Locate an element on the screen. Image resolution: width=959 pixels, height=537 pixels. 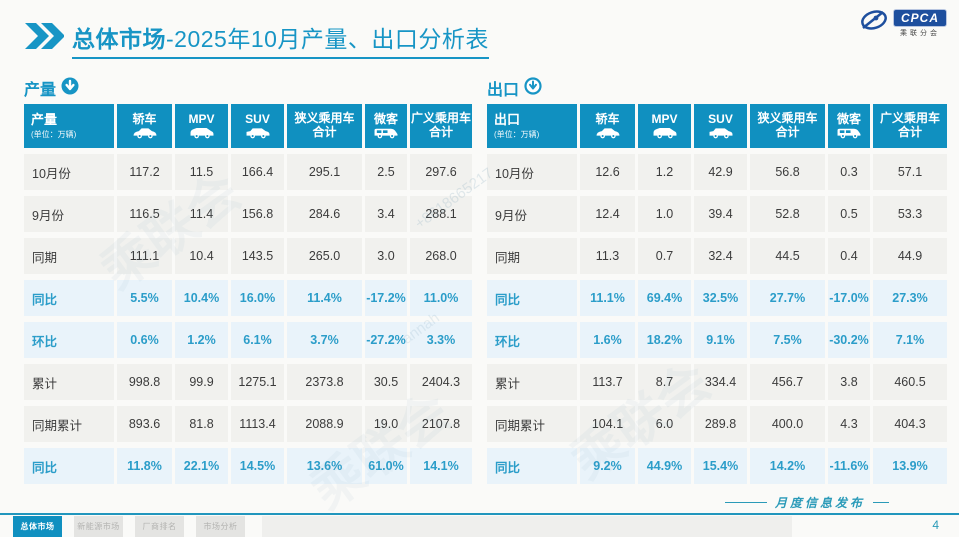
footer-tab-strip is located at coordinates (527, 526).